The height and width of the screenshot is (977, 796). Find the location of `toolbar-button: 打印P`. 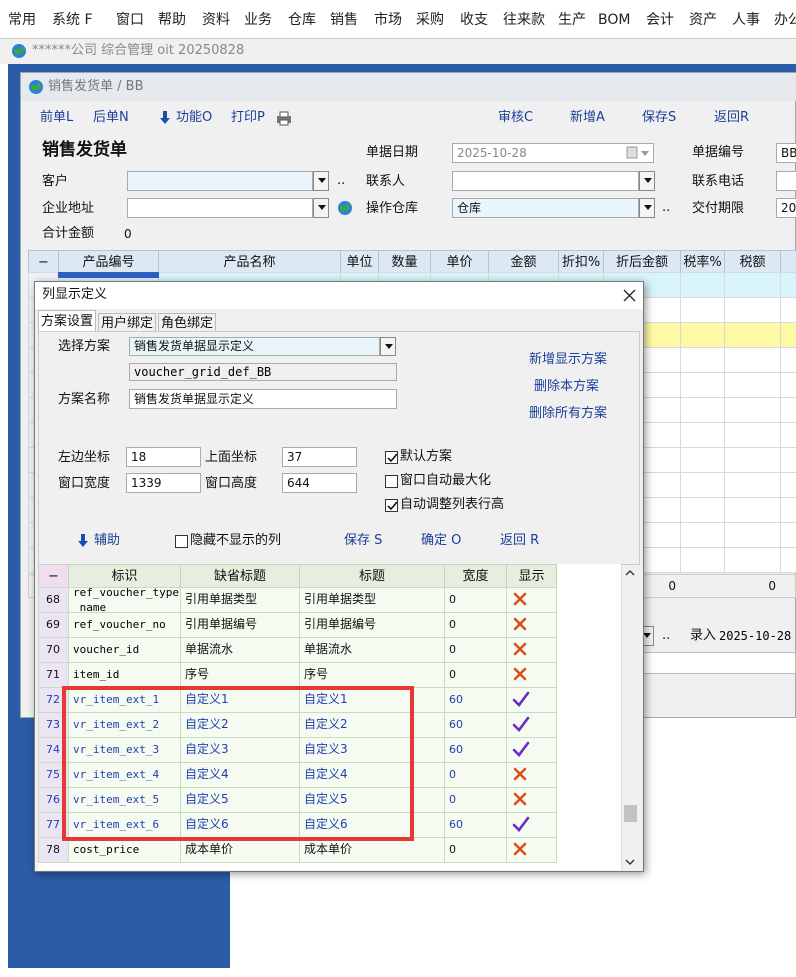

toolbar-button: 打印P is located at coordinates (248, 117).